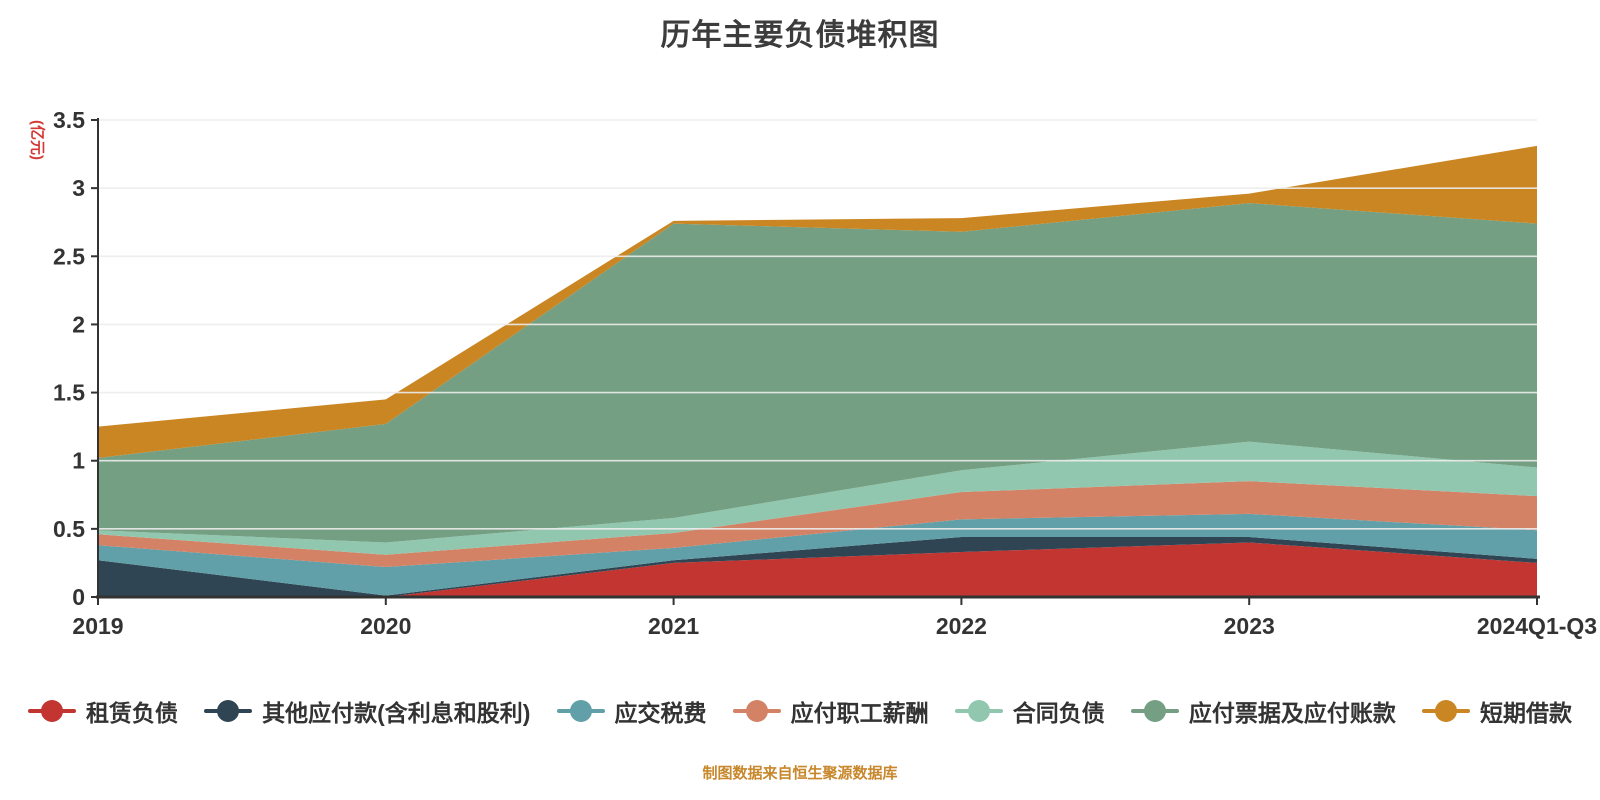  Describe the element at coordinates (78, 324) in the screenshot. I see `y-tick-label: 2` at that location.